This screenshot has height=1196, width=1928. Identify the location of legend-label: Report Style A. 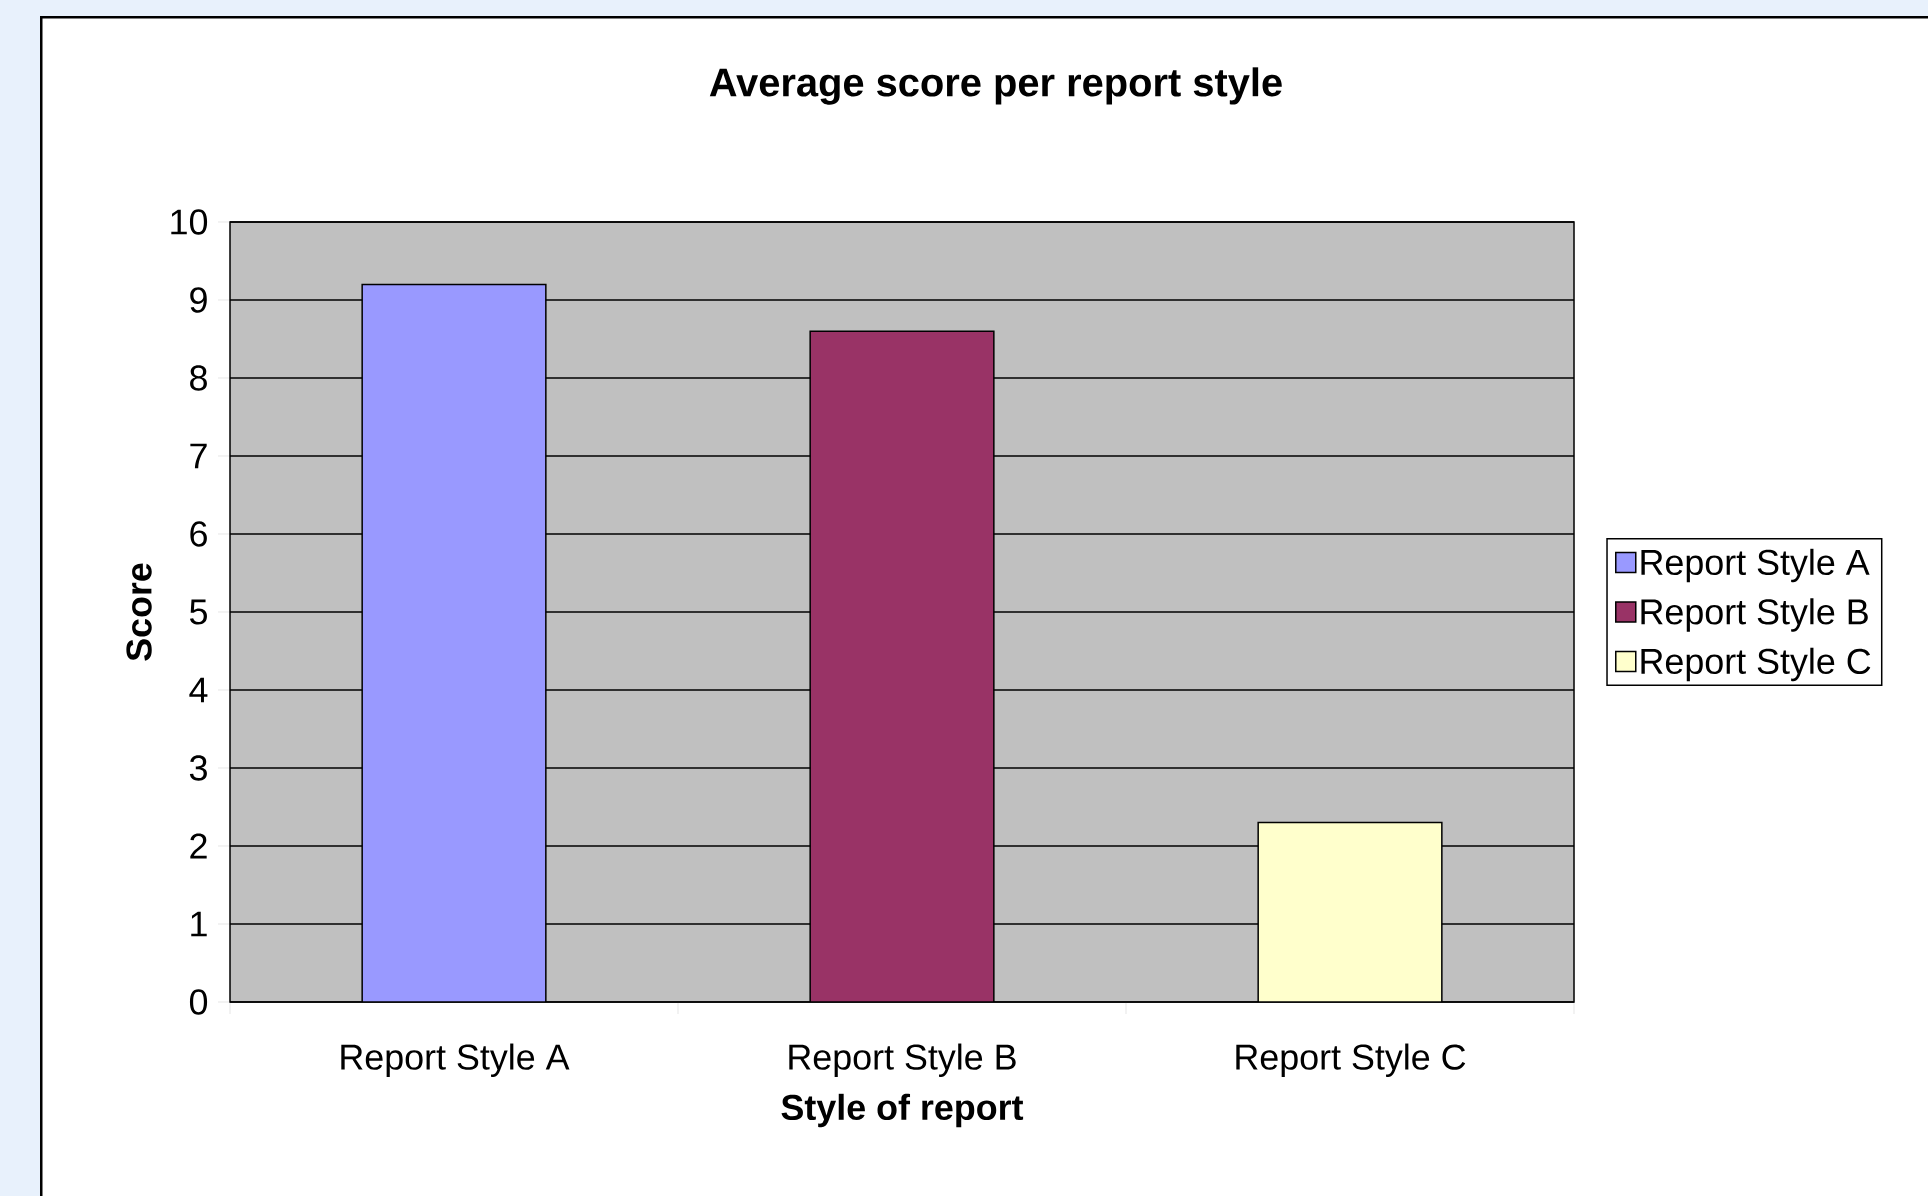
(1755, 565).